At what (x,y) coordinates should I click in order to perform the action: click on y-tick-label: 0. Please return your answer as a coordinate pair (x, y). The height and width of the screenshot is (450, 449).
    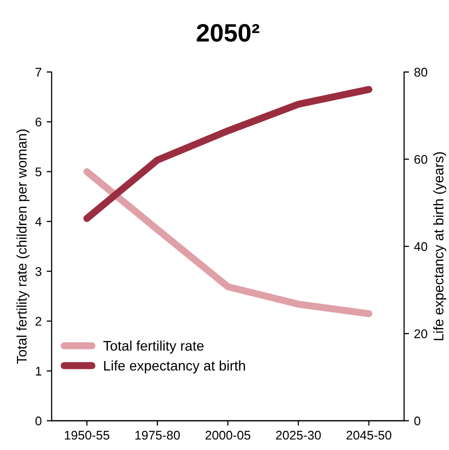
    Looking at the image, I should click on (38, 421).